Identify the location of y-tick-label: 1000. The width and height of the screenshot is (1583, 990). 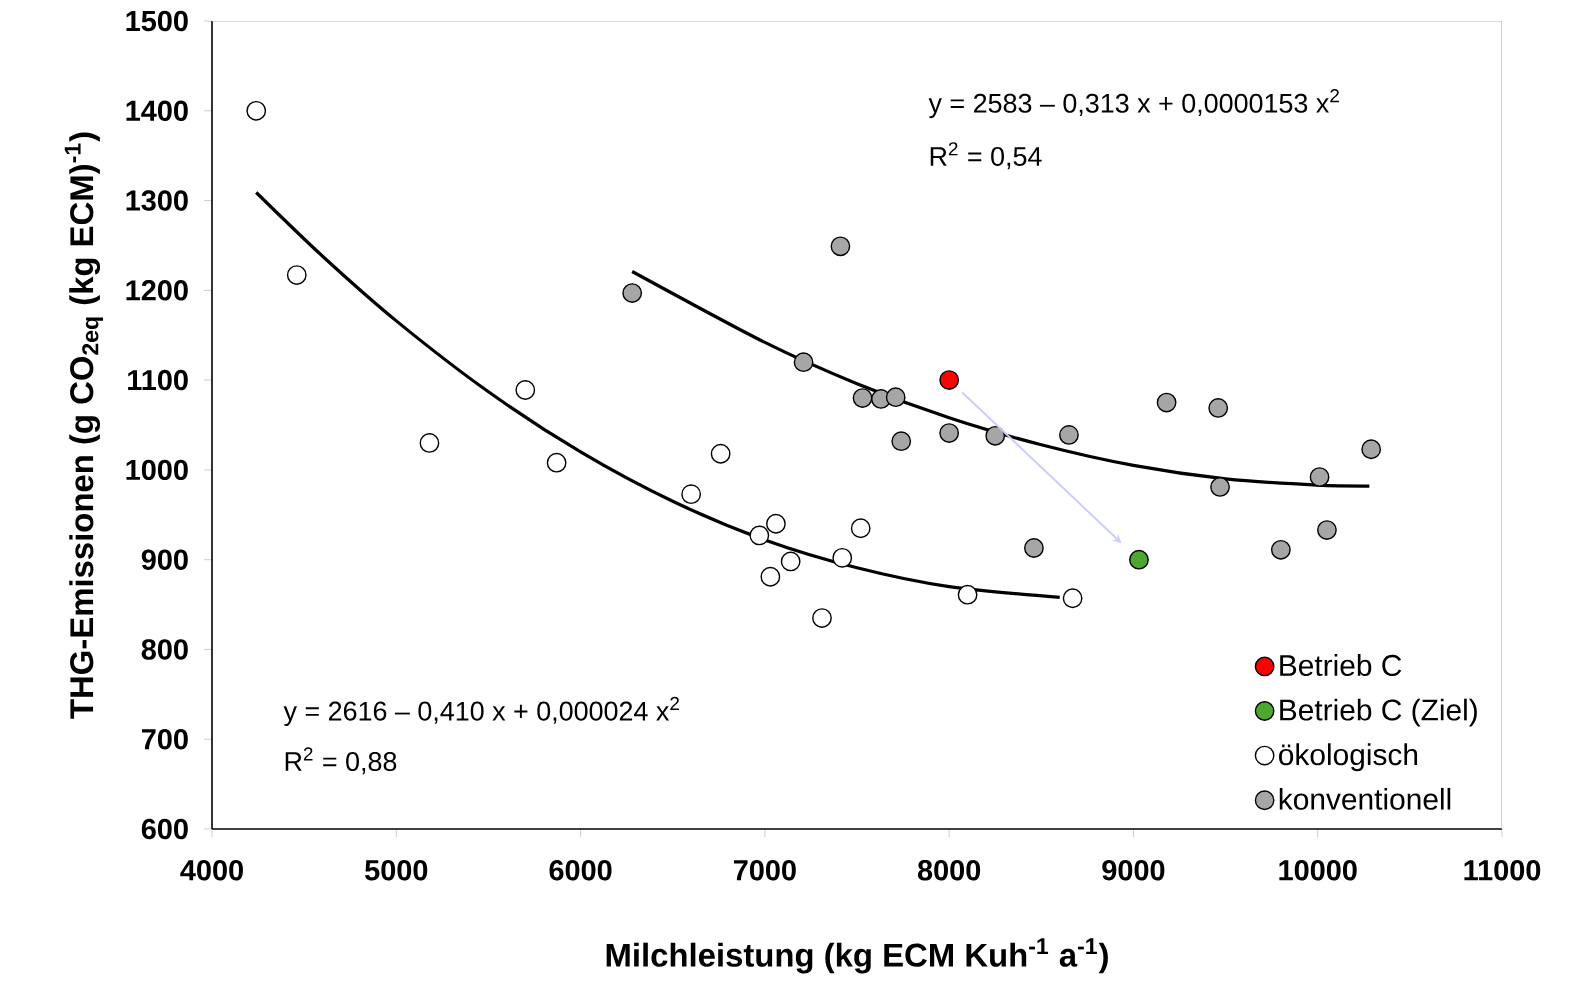
(157, 470).